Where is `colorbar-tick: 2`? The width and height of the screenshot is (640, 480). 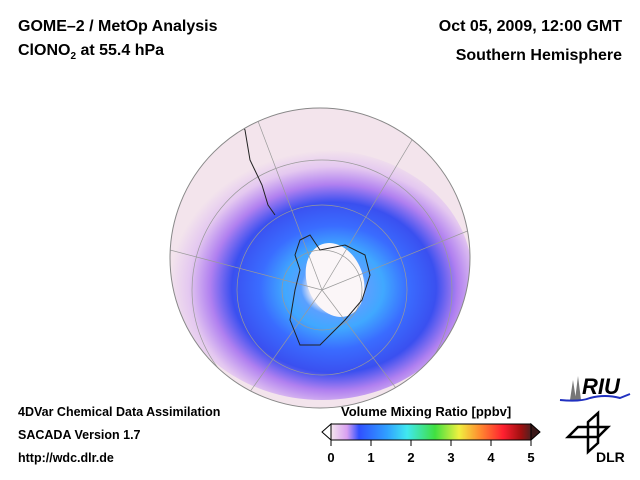 colorbar-tick: 2 is located at coordinates (411, 457).